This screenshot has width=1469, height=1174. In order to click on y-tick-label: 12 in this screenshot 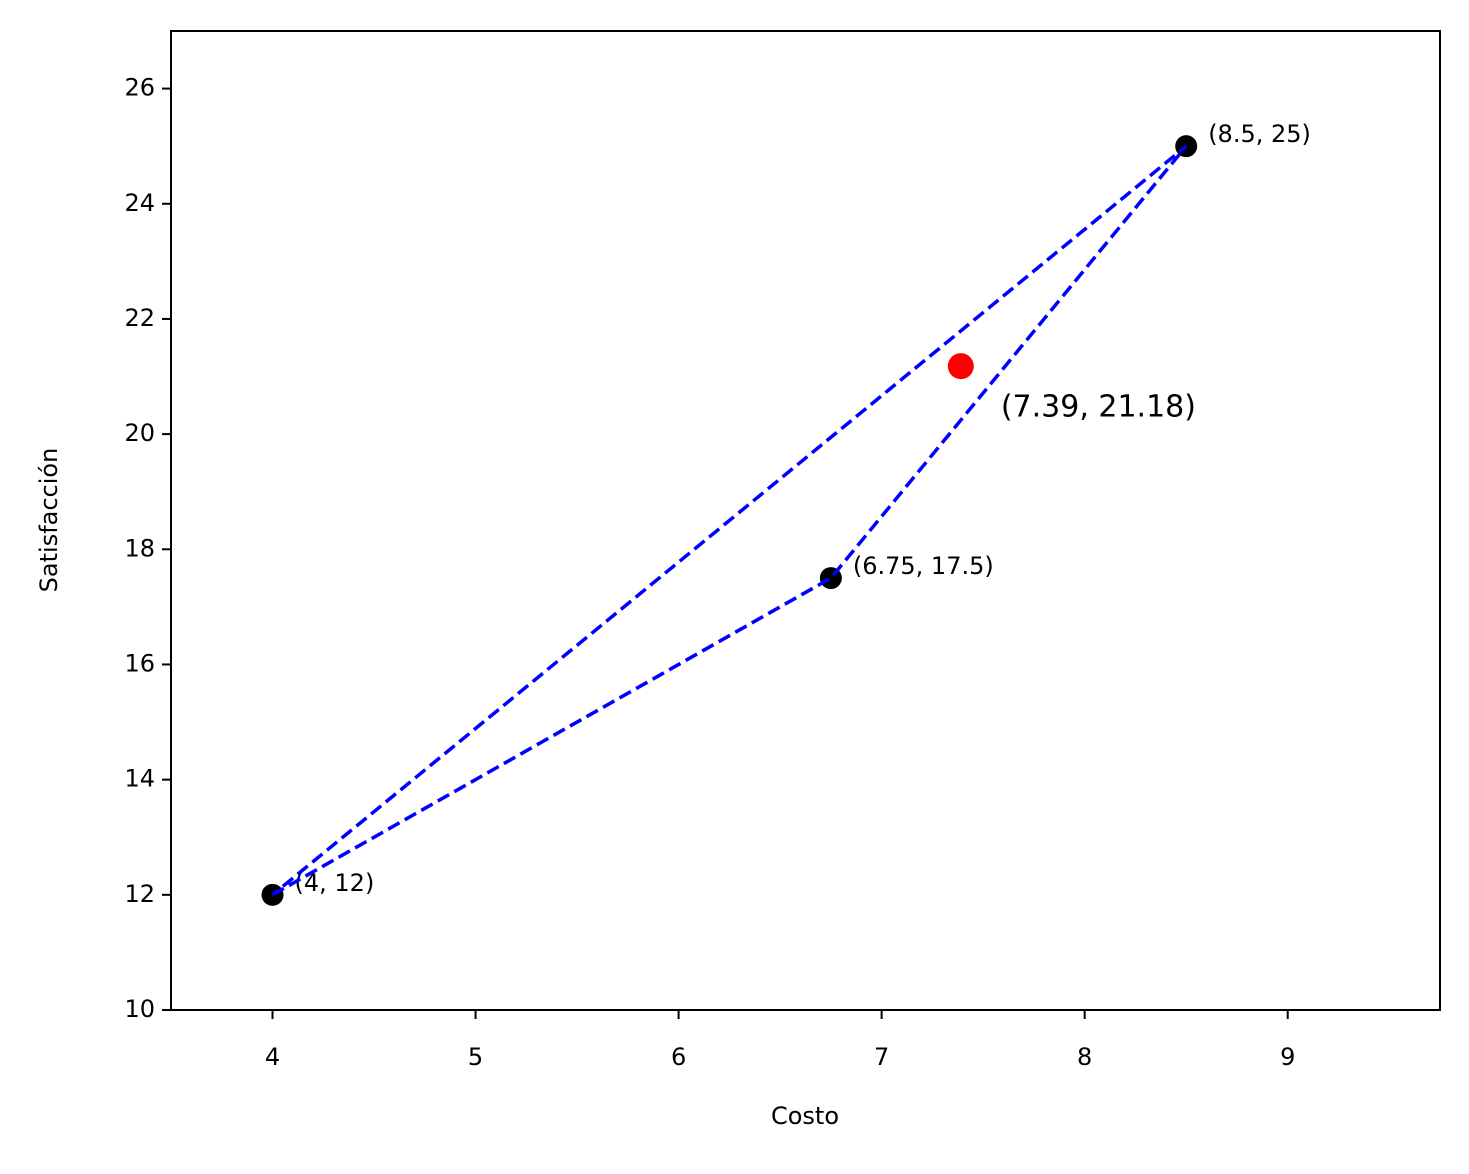, I will do `click(139, 894)`.